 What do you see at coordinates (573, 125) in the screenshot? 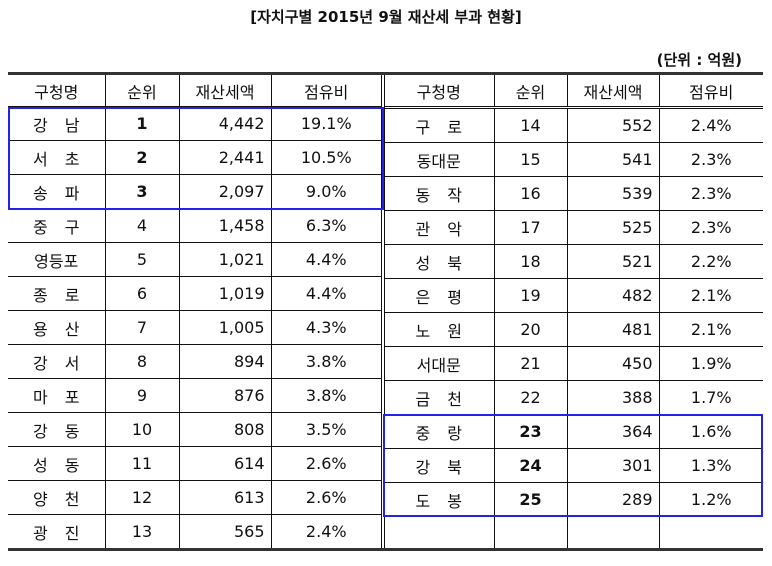
I see `table-row: 구 로 14 552 2.4%` at bounding box center [573, 125].